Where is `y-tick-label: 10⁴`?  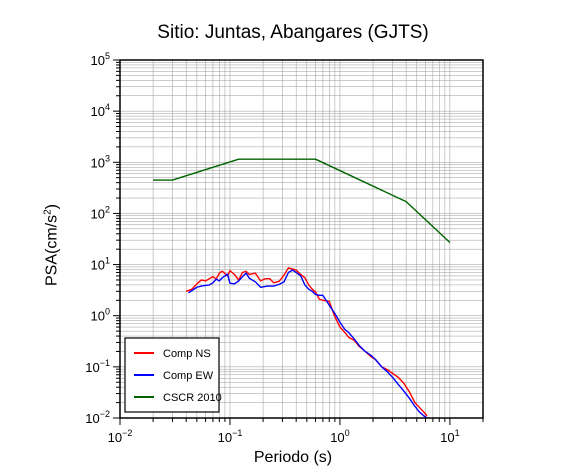
y-tick-label: 10⁴ is located at coordinates (100, 110).